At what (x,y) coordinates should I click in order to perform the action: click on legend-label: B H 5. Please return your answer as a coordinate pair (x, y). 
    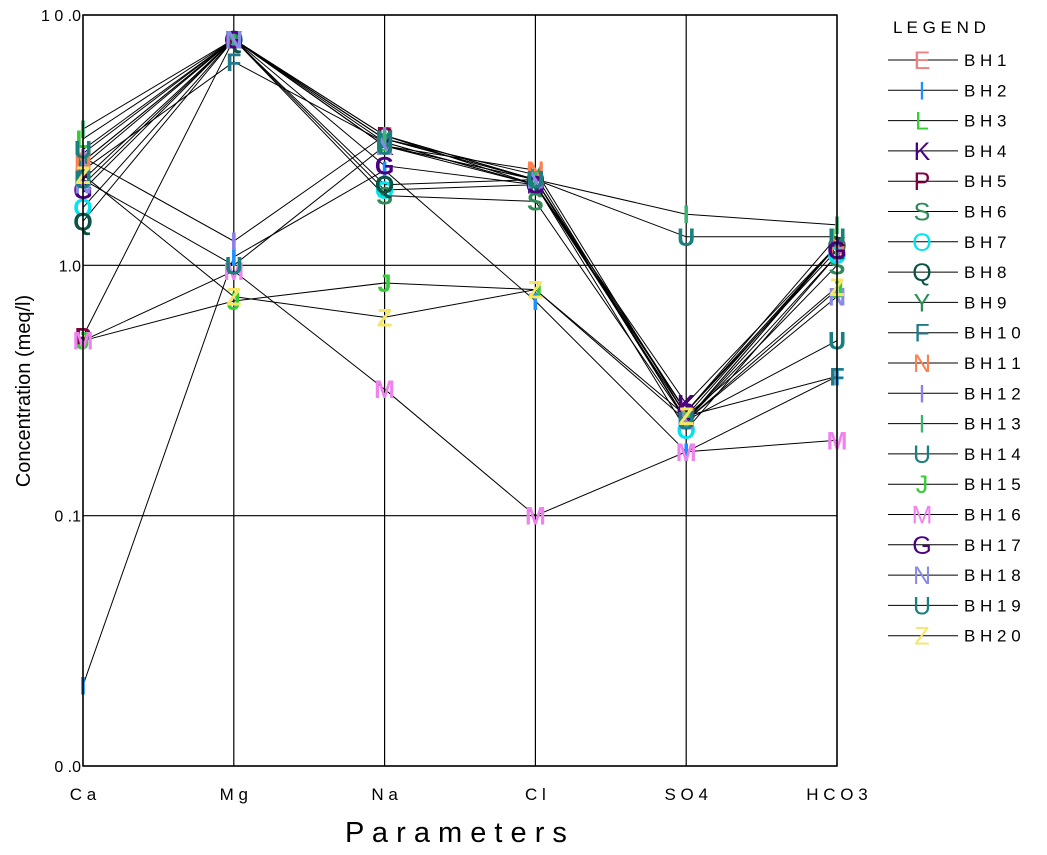
    Looking at the image, I should click on (985, 181).